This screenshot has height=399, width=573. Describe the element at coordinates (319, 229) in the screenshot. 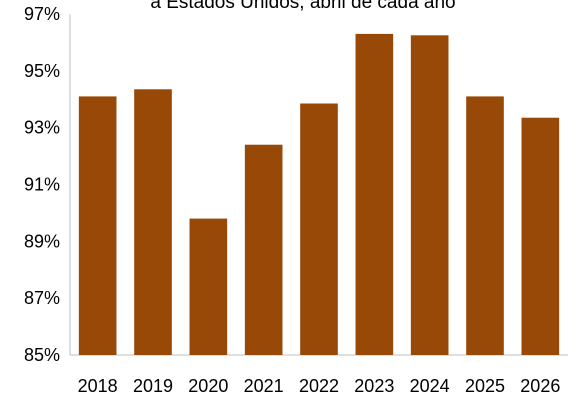

I see `bar-2022` at that location.